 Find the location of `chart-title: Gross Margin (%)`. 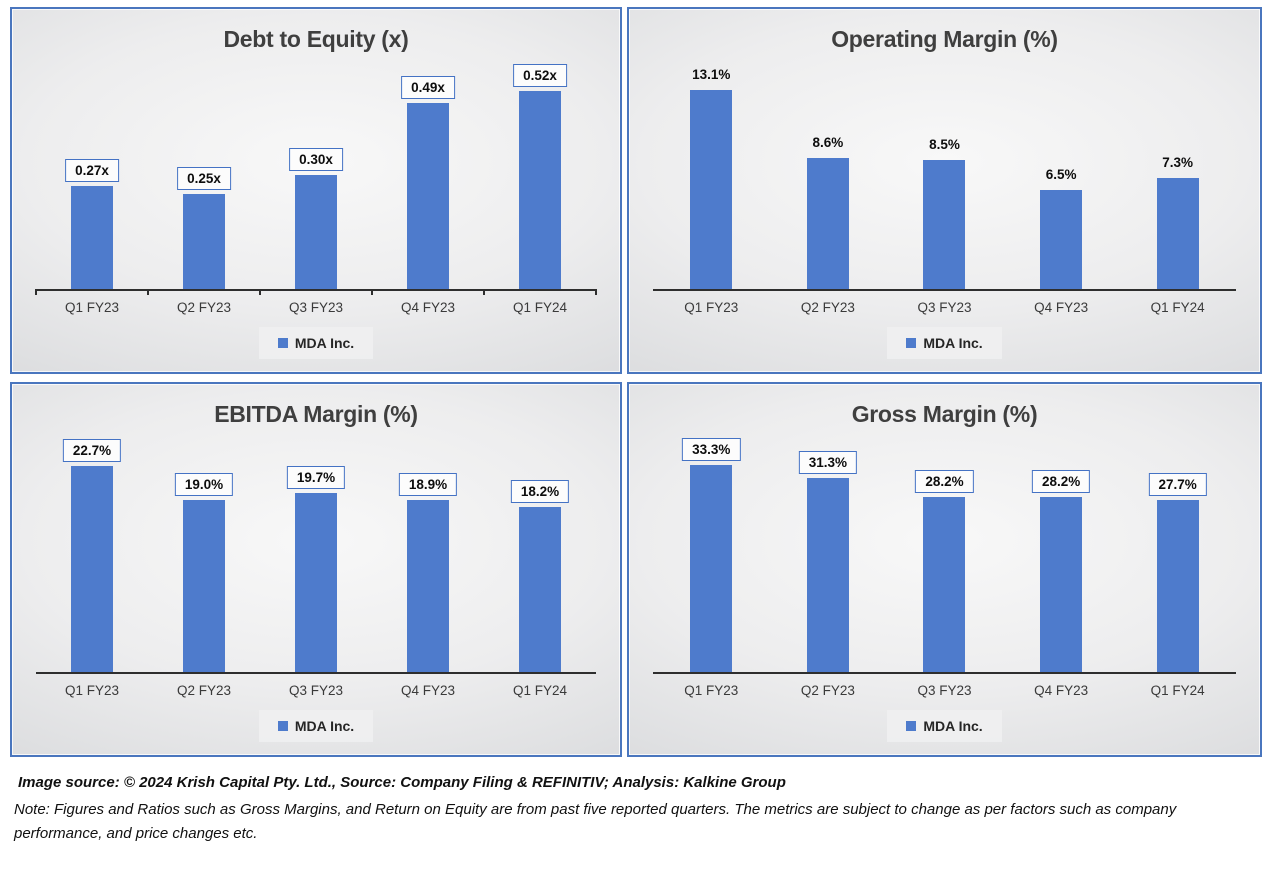

chart-title: Gross Margin (%) is located at coordinates (944, 414).